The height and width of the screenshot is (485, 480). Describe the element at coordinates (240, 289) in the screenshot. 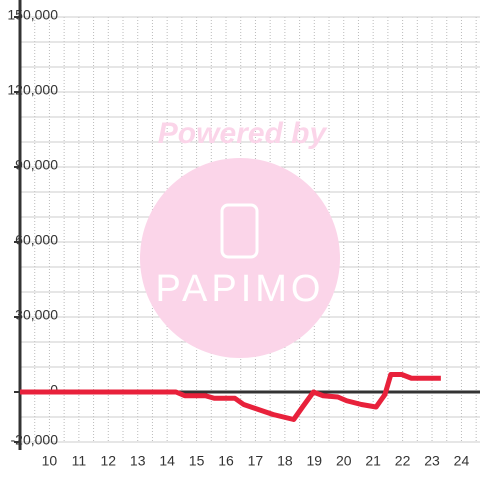

I see `watermark-text: PAPIMO` at that location.